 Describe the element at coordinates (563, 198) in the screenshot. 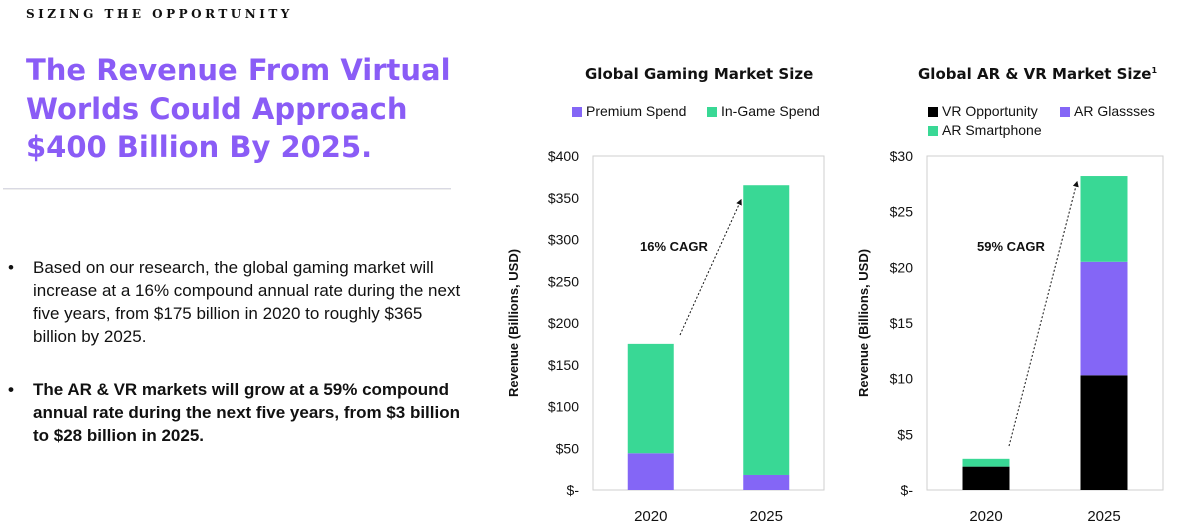

I see `y-tick-label: $350` at that location.